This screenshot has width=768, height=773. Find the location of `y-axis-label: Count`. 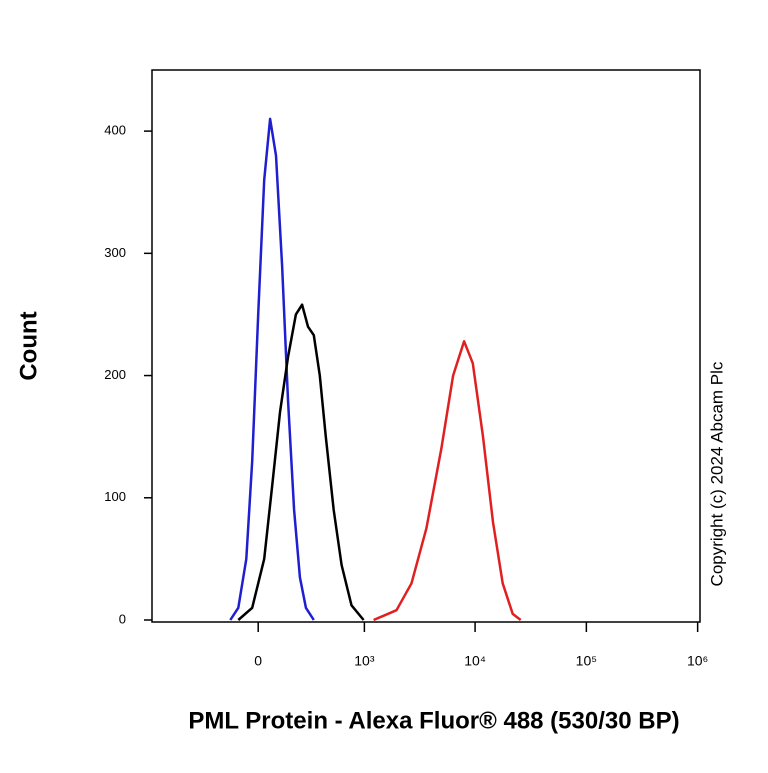

y-axis-label: Count is located at coordinates (28, 345).